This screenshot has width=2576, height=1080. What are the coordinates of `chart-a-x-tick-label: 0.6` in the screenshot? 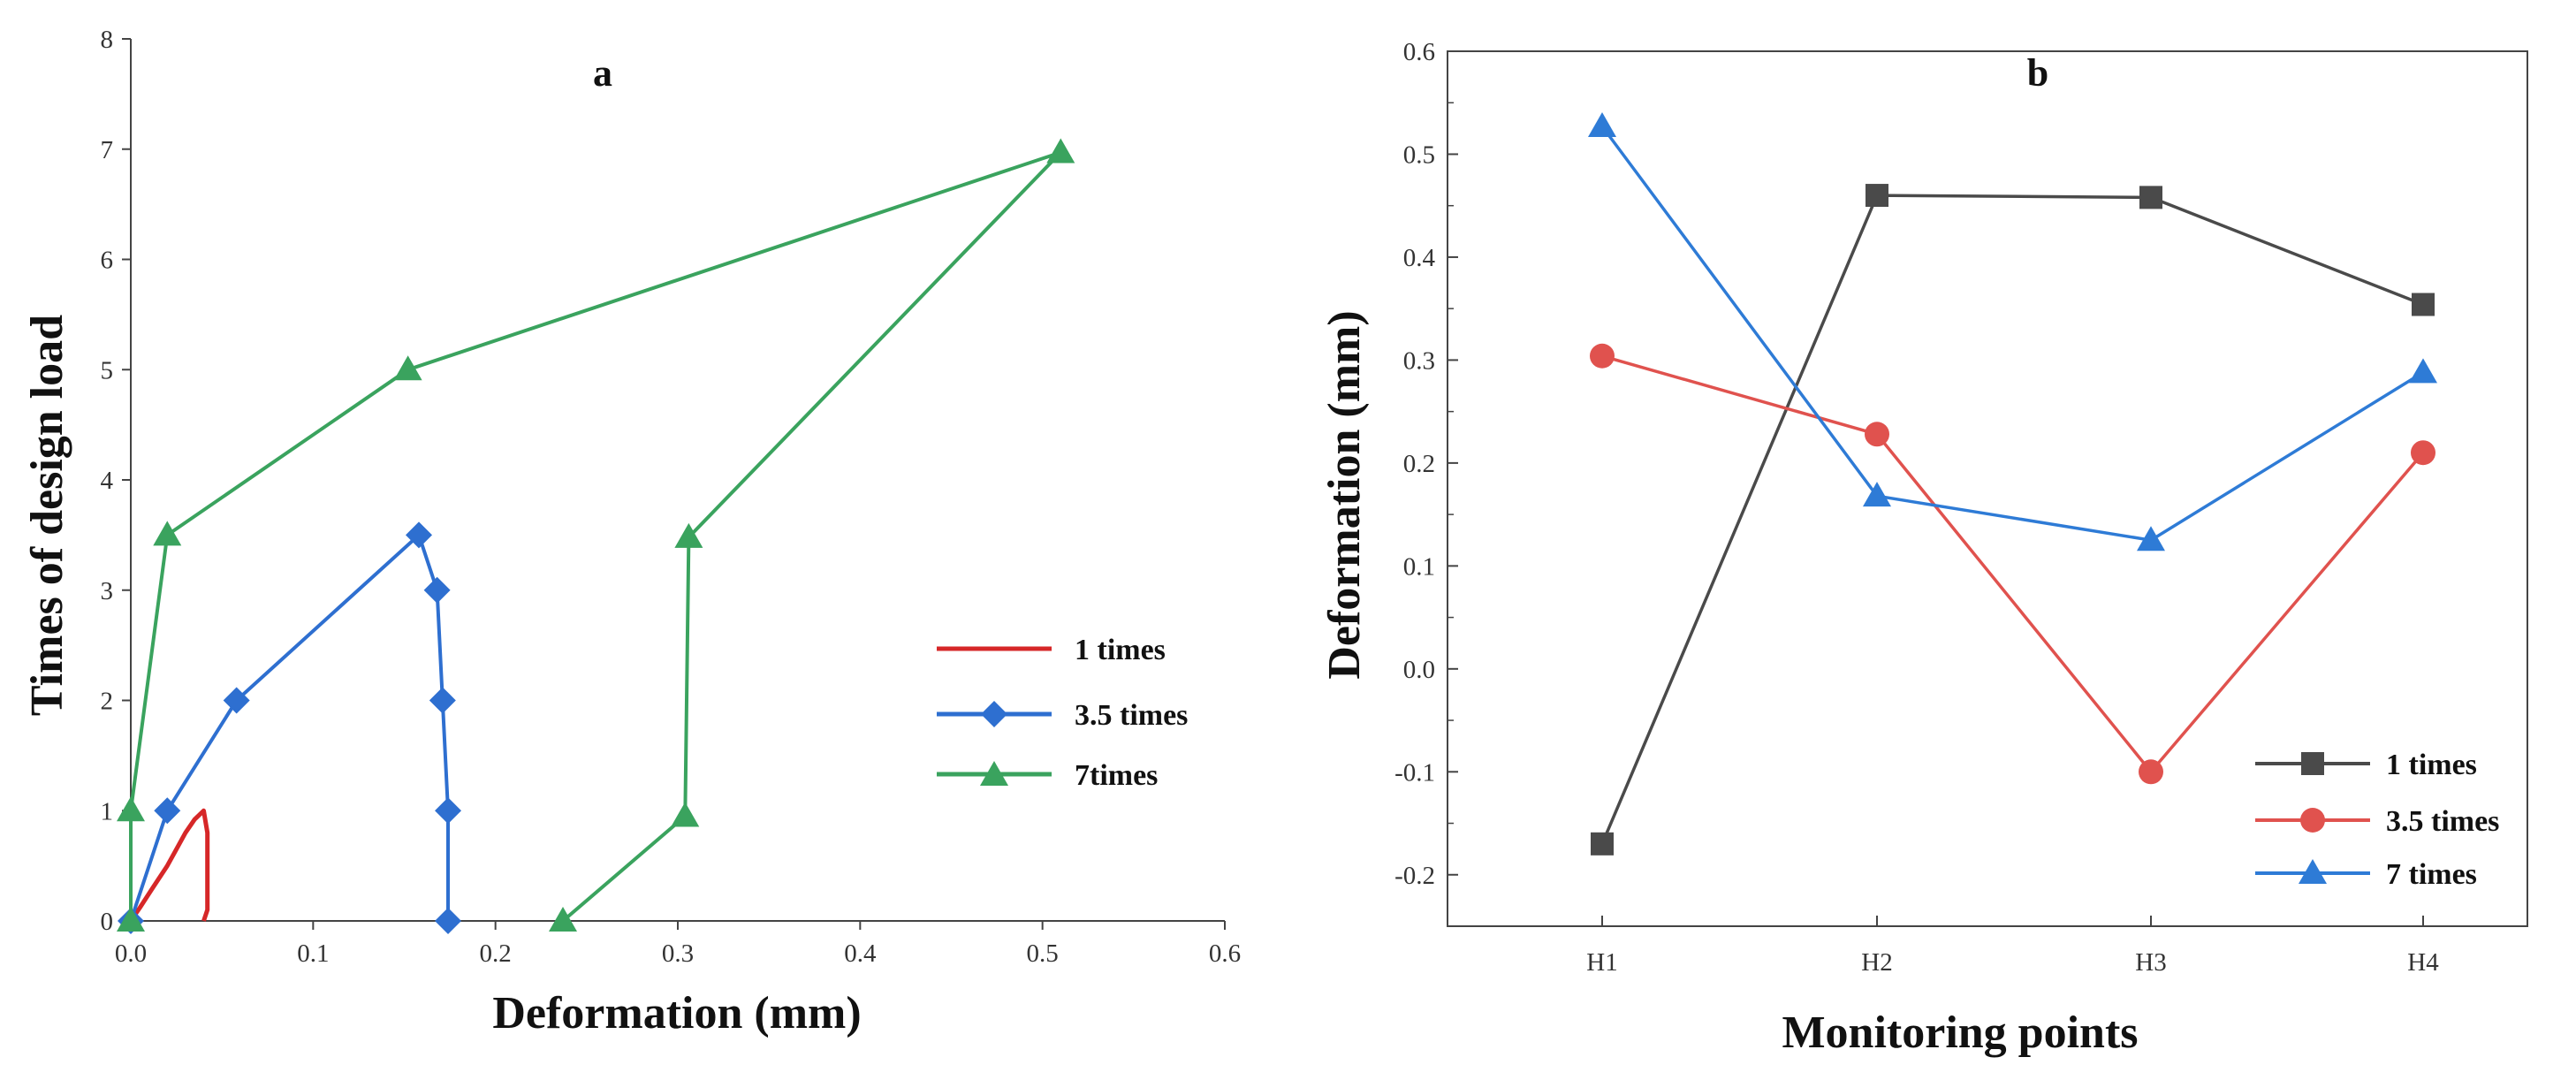 It's located at (1225, 954).